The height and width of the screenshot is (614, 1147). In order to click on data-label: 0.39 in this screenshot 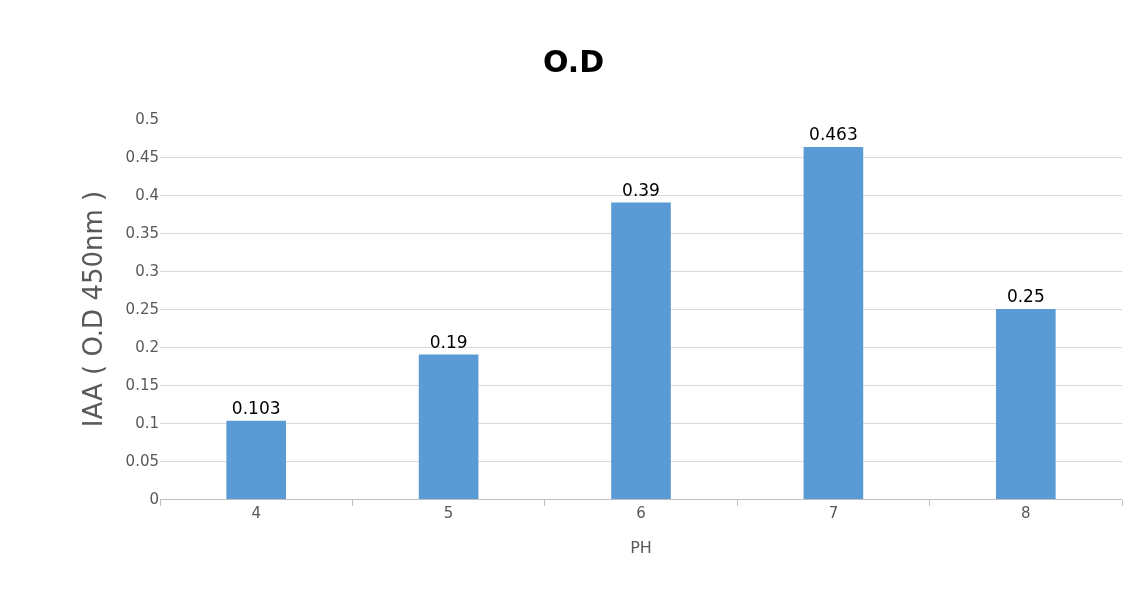, I will do `click(641, 189)`.